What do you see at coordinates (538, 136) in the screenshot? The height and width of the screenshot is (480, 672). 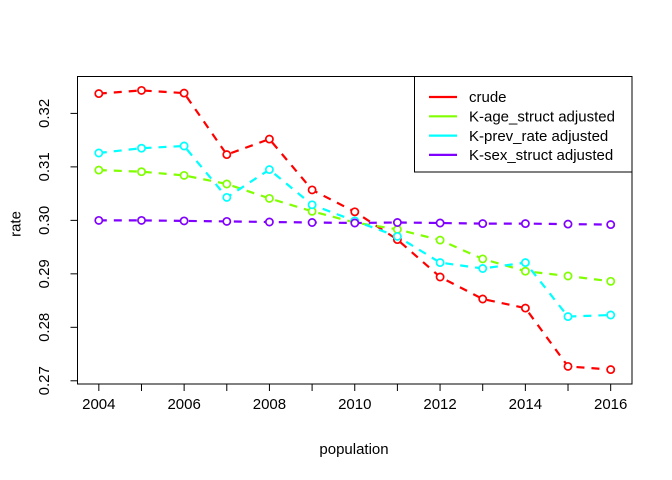 I see `legend-label: K-prev_rate adjusted` at bounding box center [538, 136].